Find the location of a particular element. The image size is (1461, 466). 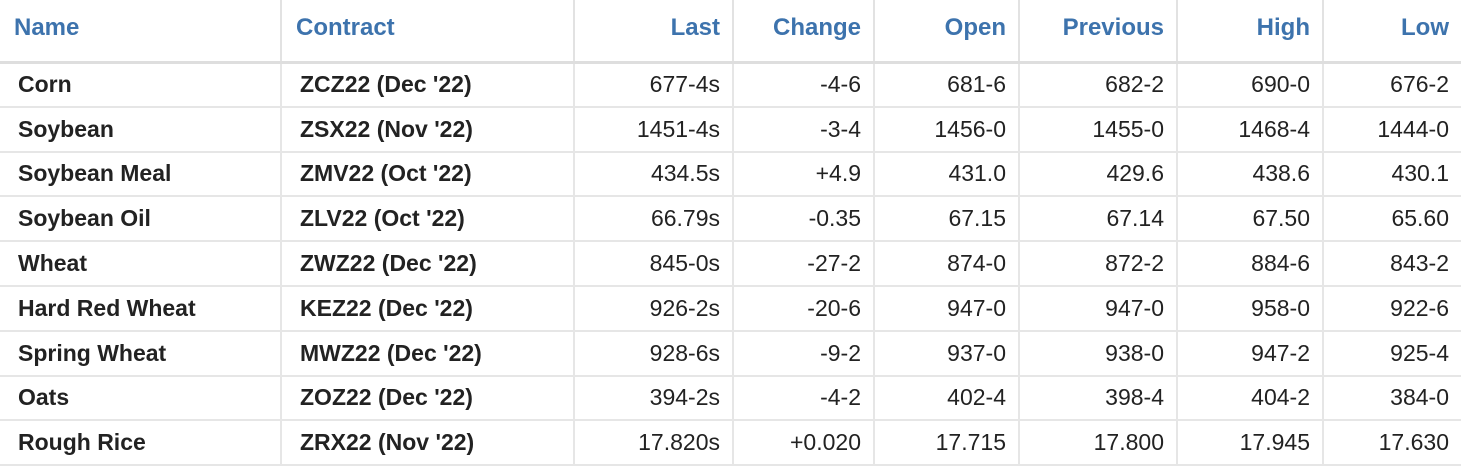

open-price: 681-6 is located at coordinates (947, 85).